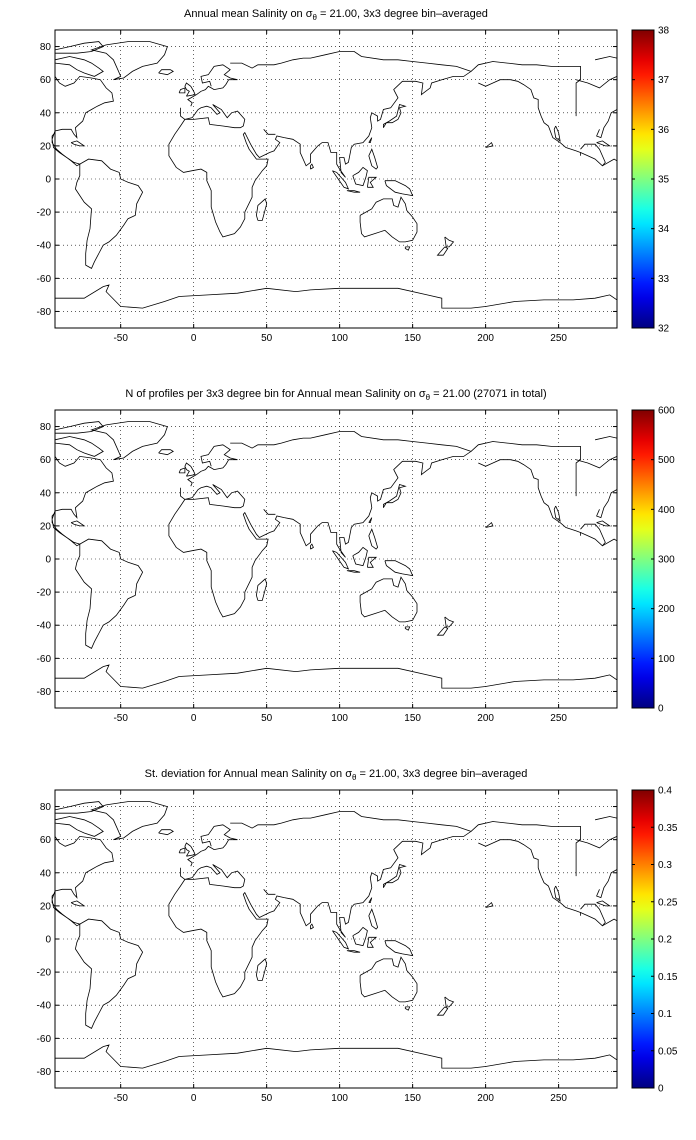 The image size is (696, 1140). What do you see at coordinates (339, 1098) in the screenshot?
I see `x-tick-label: 100` at bounding box center [339, 1098].